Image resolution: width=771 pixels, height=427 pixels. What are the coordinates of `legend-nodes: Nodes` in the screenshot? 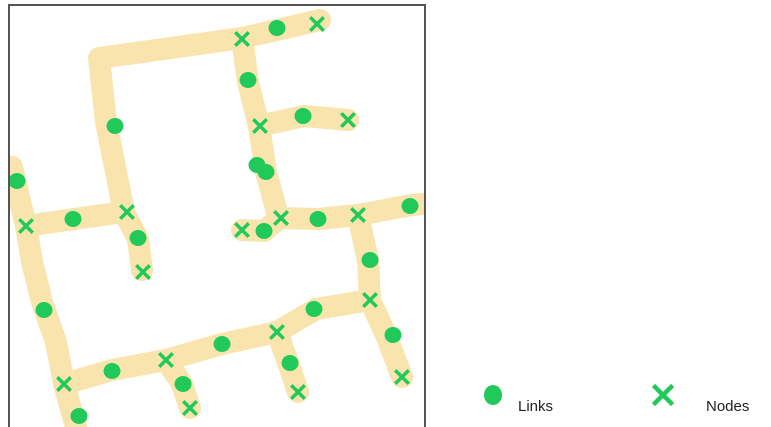 It's located at (709, 397).